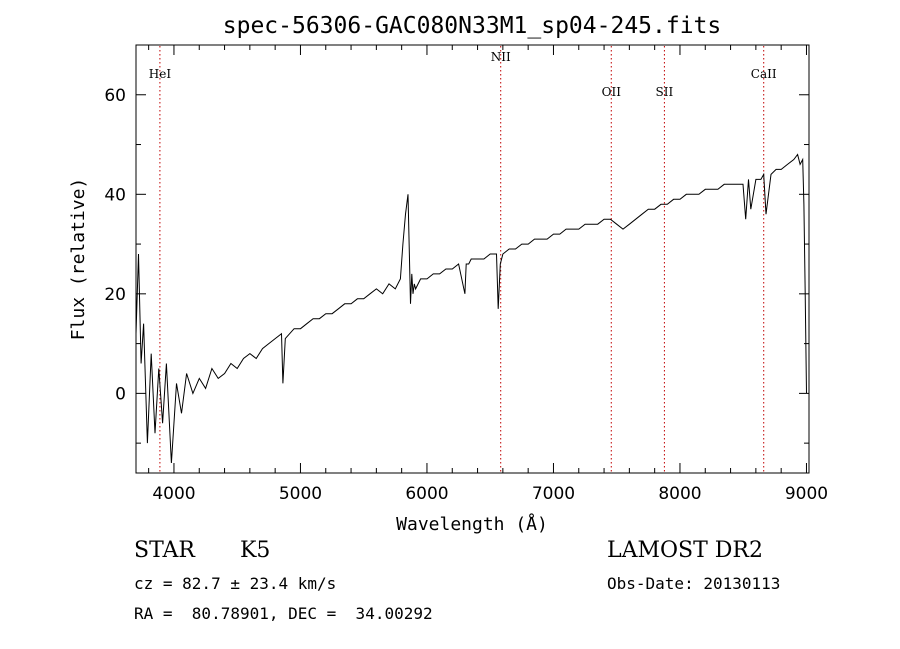 Image resolution: width=900 pixels, height=649 pixels. I want to click on redshift-value: cz = 82.7 ± 23.4 km/s, so click(235, 583).